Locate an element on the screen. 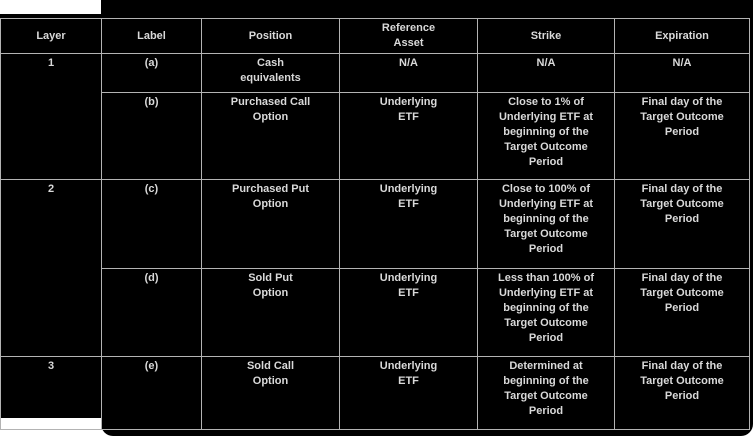 This screenshot has height=436, width=753. cell-label-a: (a) is located at coordinates (151, 73).